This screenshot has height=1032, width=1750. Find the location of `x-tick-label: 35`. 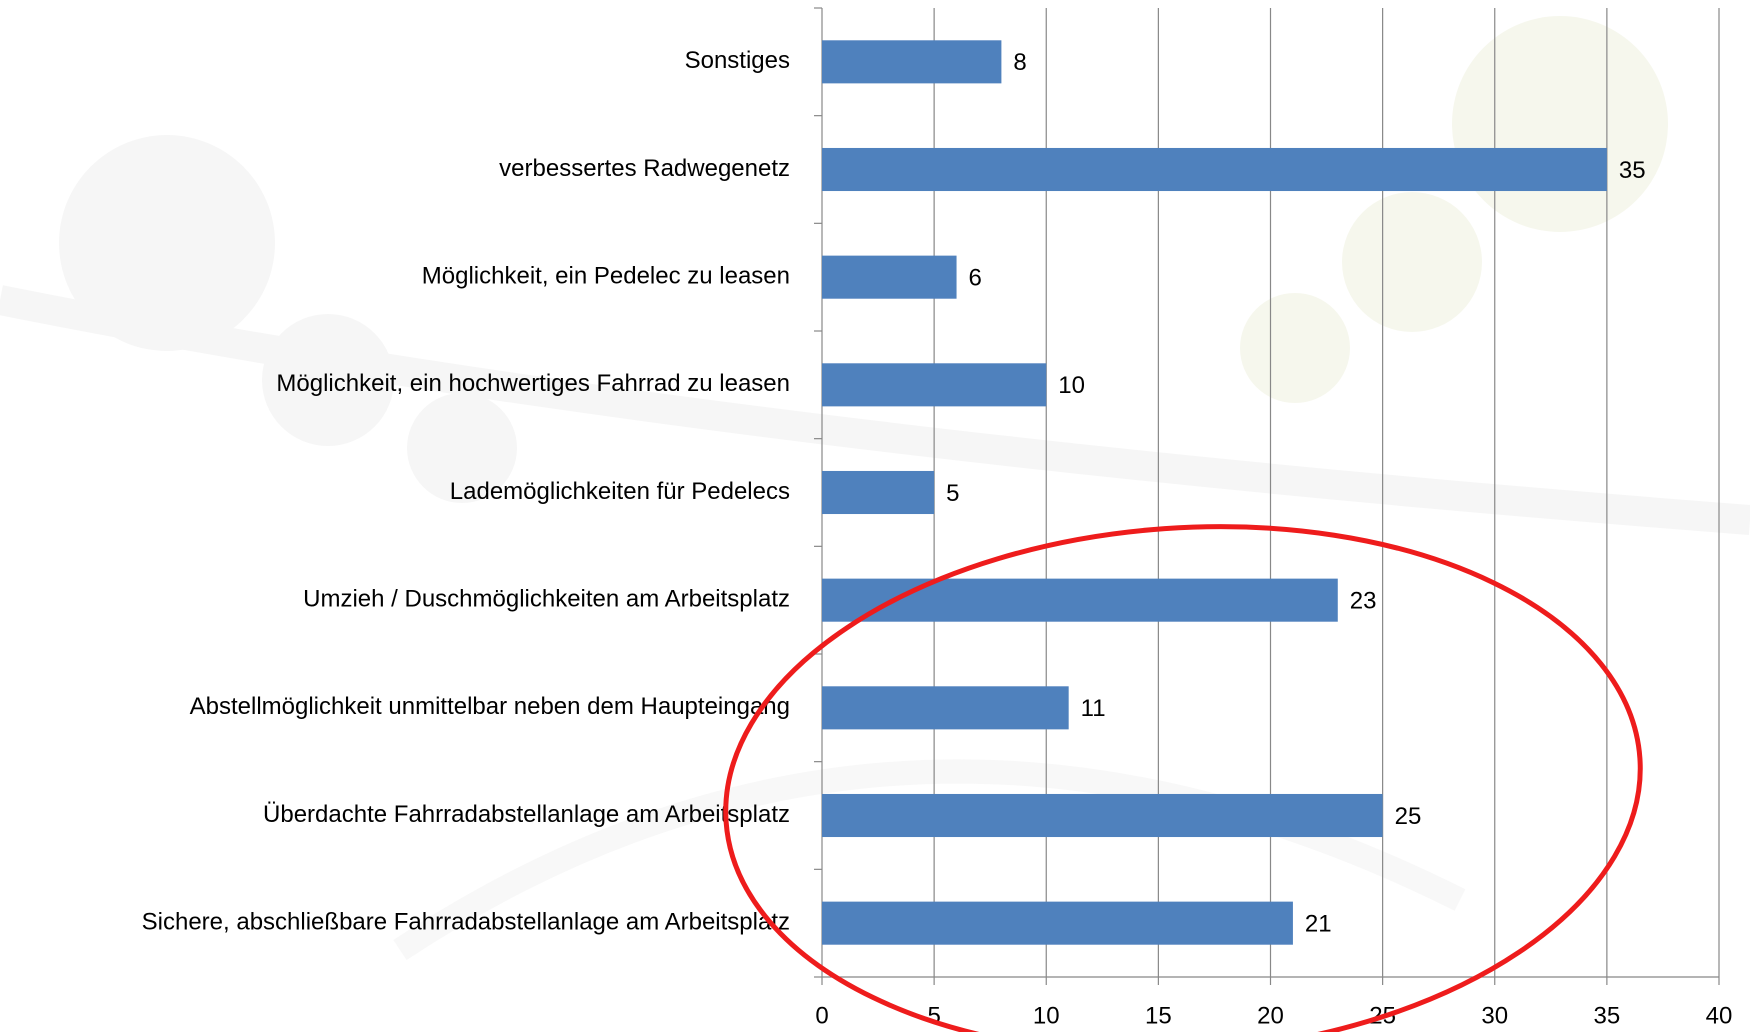

x-tick-label: 35 is located at coordinates (1607, 1015).